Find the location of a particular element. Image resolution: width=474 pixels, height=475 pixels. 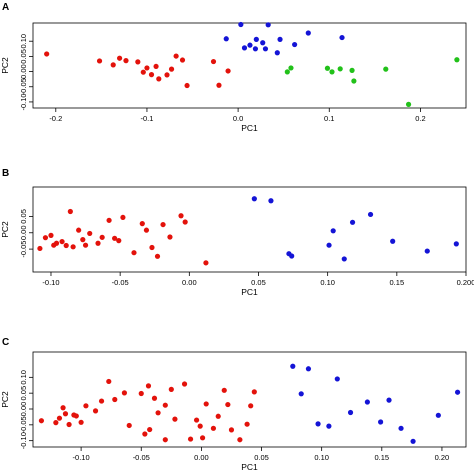

y-axis-label: PC2 is located at coordinates (5, 65).